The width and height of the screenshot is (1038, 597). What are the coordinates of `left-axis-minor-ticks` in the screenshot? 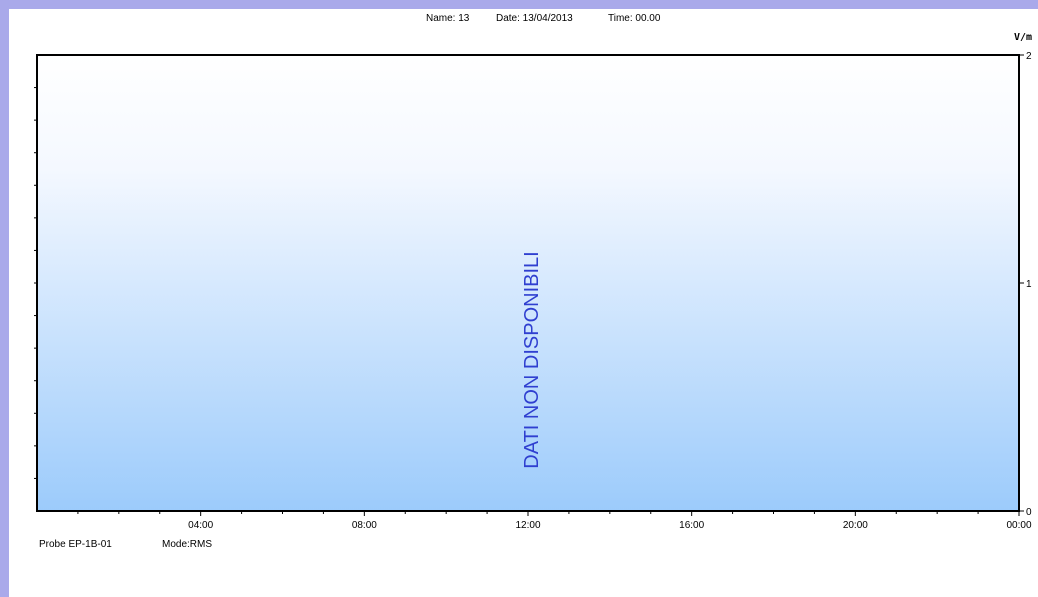 It's located at (35, 283).